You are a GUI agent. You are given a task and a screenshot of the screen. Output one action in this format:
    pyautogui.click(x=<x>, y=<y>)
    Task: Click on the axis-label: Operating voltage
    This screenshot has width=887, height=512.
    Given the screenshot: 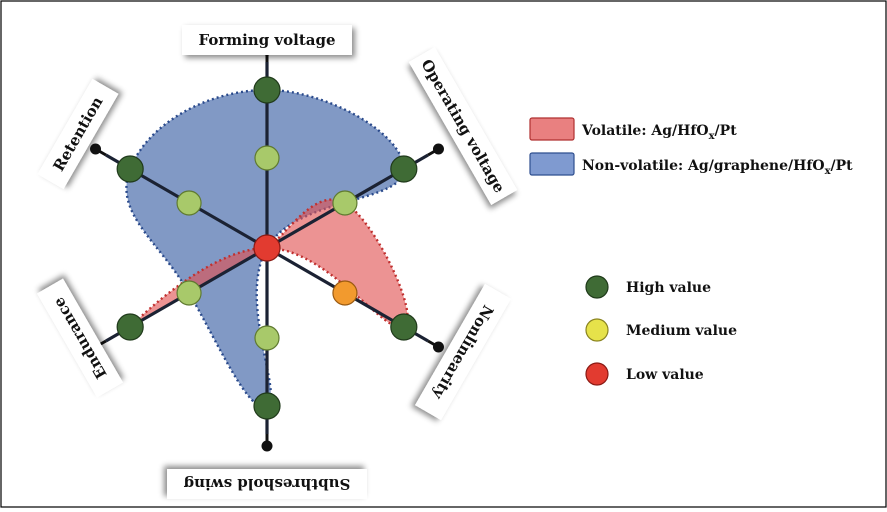 What is the action you would take?
    pyautogui.click(x=463, y=126)
    